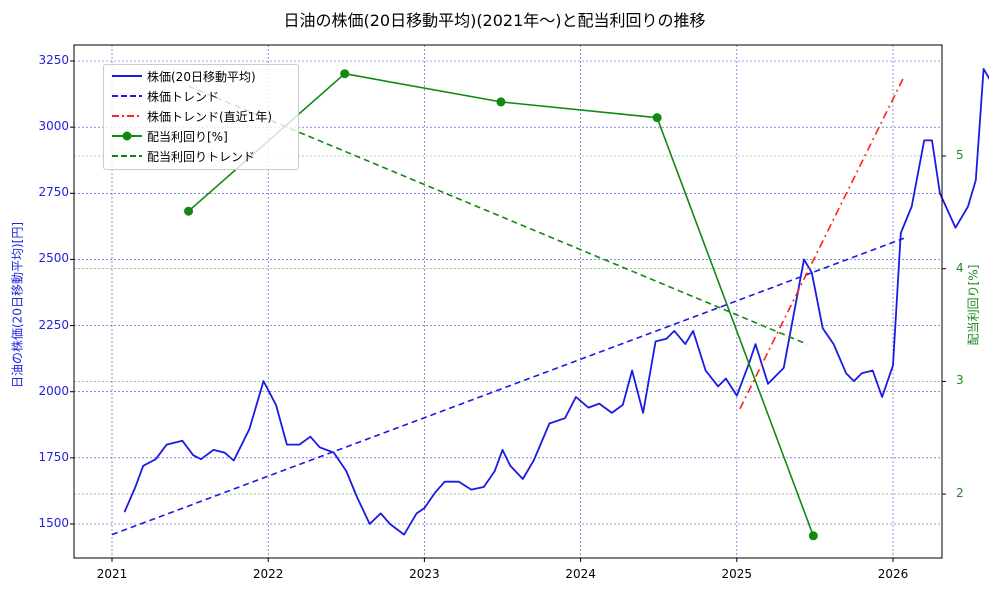  I want to click on legend-label: 配当利回りトレンド, so click(201, 157).